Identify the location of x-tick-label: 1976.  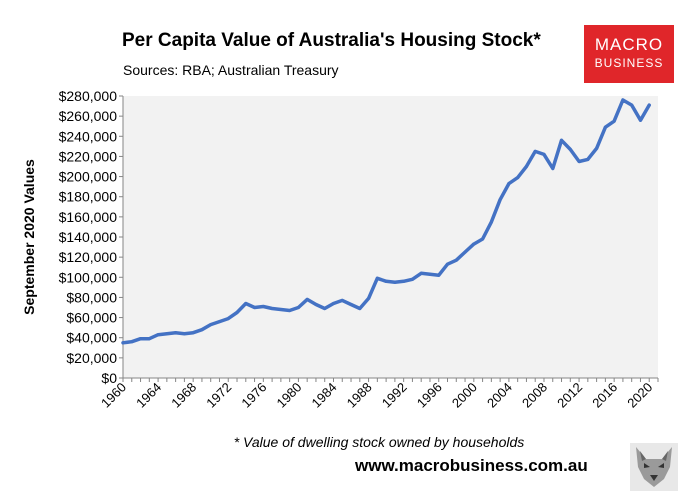
(253, 395).